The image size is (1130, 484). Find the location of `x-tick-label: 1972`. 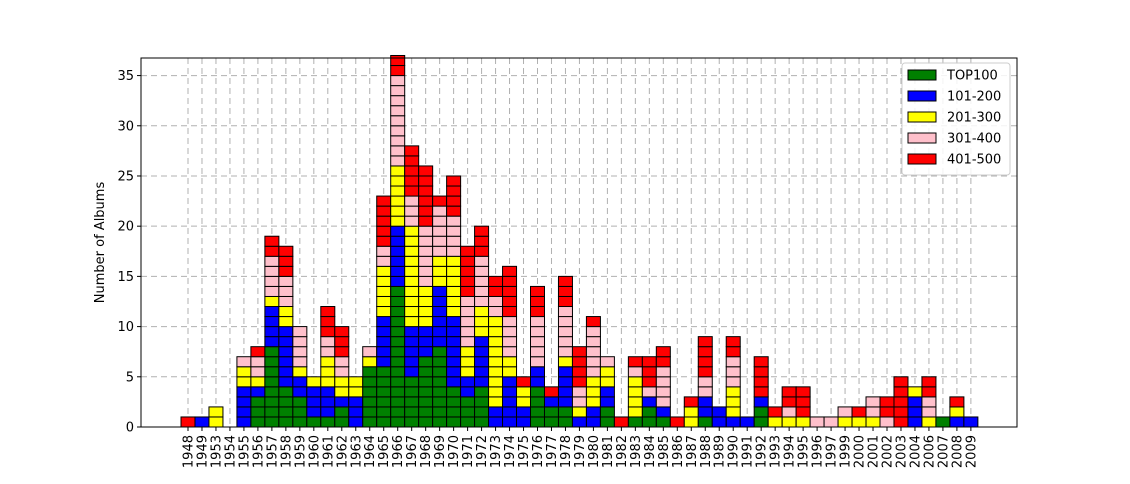

x-tick-label: 1972 is located at coordinates (482, 451).